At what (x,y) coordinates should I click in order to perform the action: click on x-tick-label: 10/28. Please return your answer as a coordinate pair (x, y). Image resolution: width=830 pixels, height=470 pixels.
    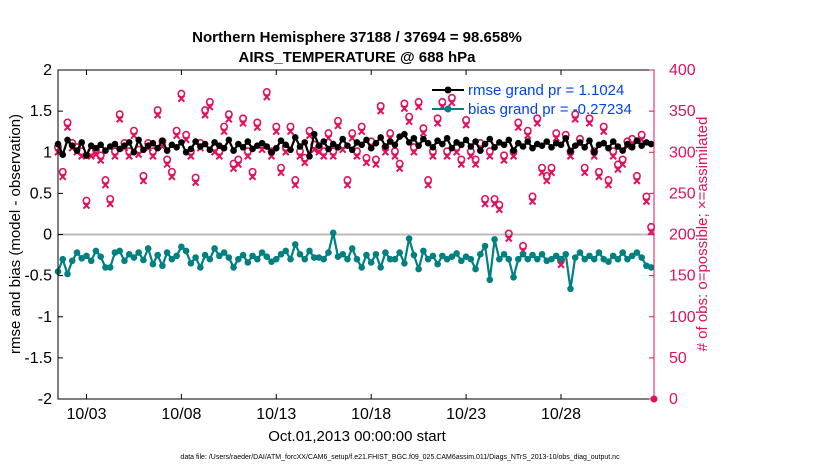
    Looking at the image, I should click on (561, 414).